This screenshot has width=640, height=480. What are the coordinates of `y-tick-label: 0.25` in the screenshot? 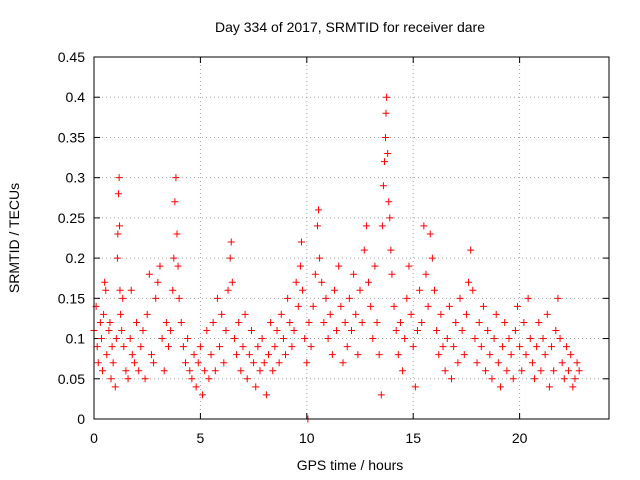 It's located at (71, 218).